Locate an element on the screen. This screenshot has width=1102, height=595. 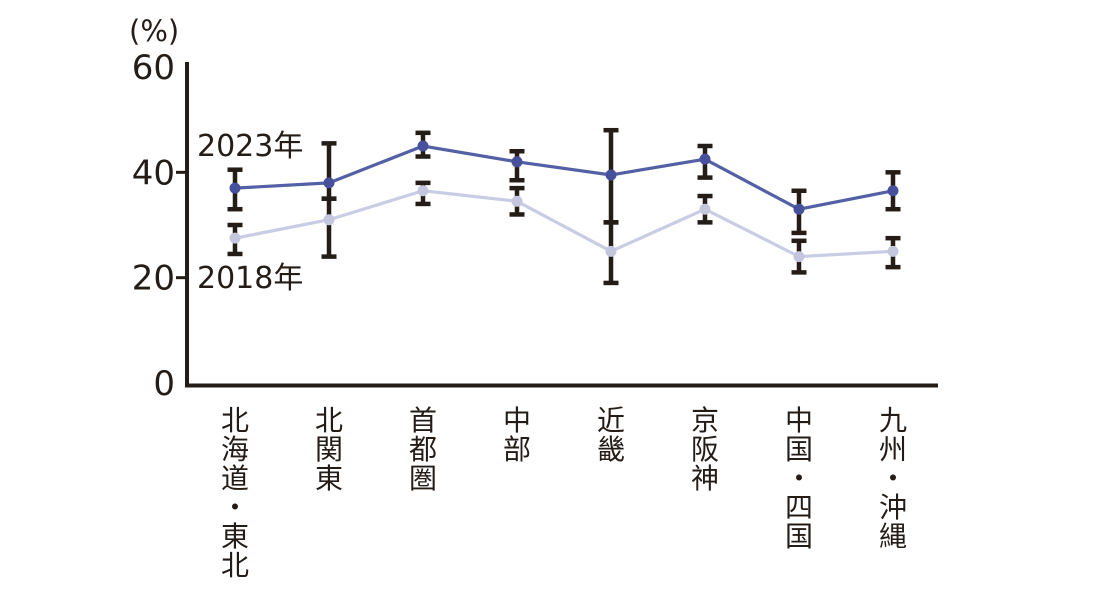
x-category-label: 中部 is located at coordinates (517, 435).